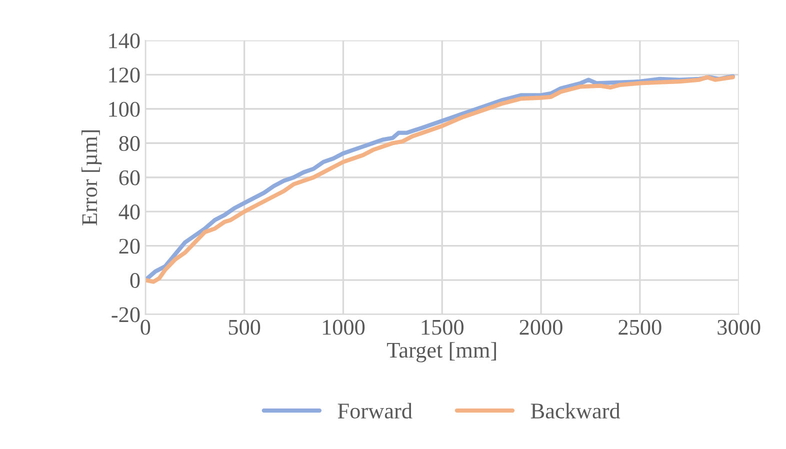 The height and width of the screenshot is (449, 786). What do you see at coordinates (541, 327) in the screenshot?
I see `x-tick-label: 2000` at bounding box center [541, 327].